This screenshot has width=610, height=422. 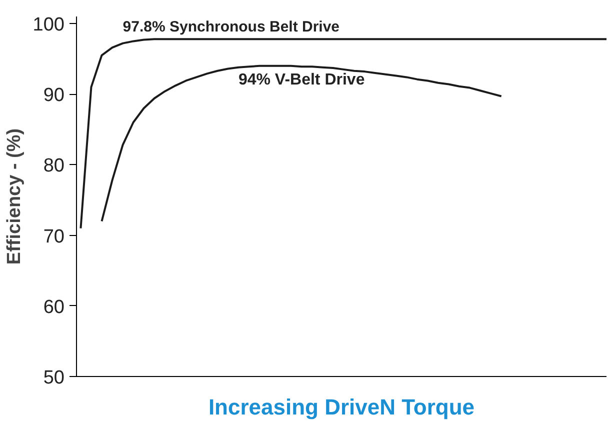 I want to click on y-tick-label: 80, so click(x=54, y=166).